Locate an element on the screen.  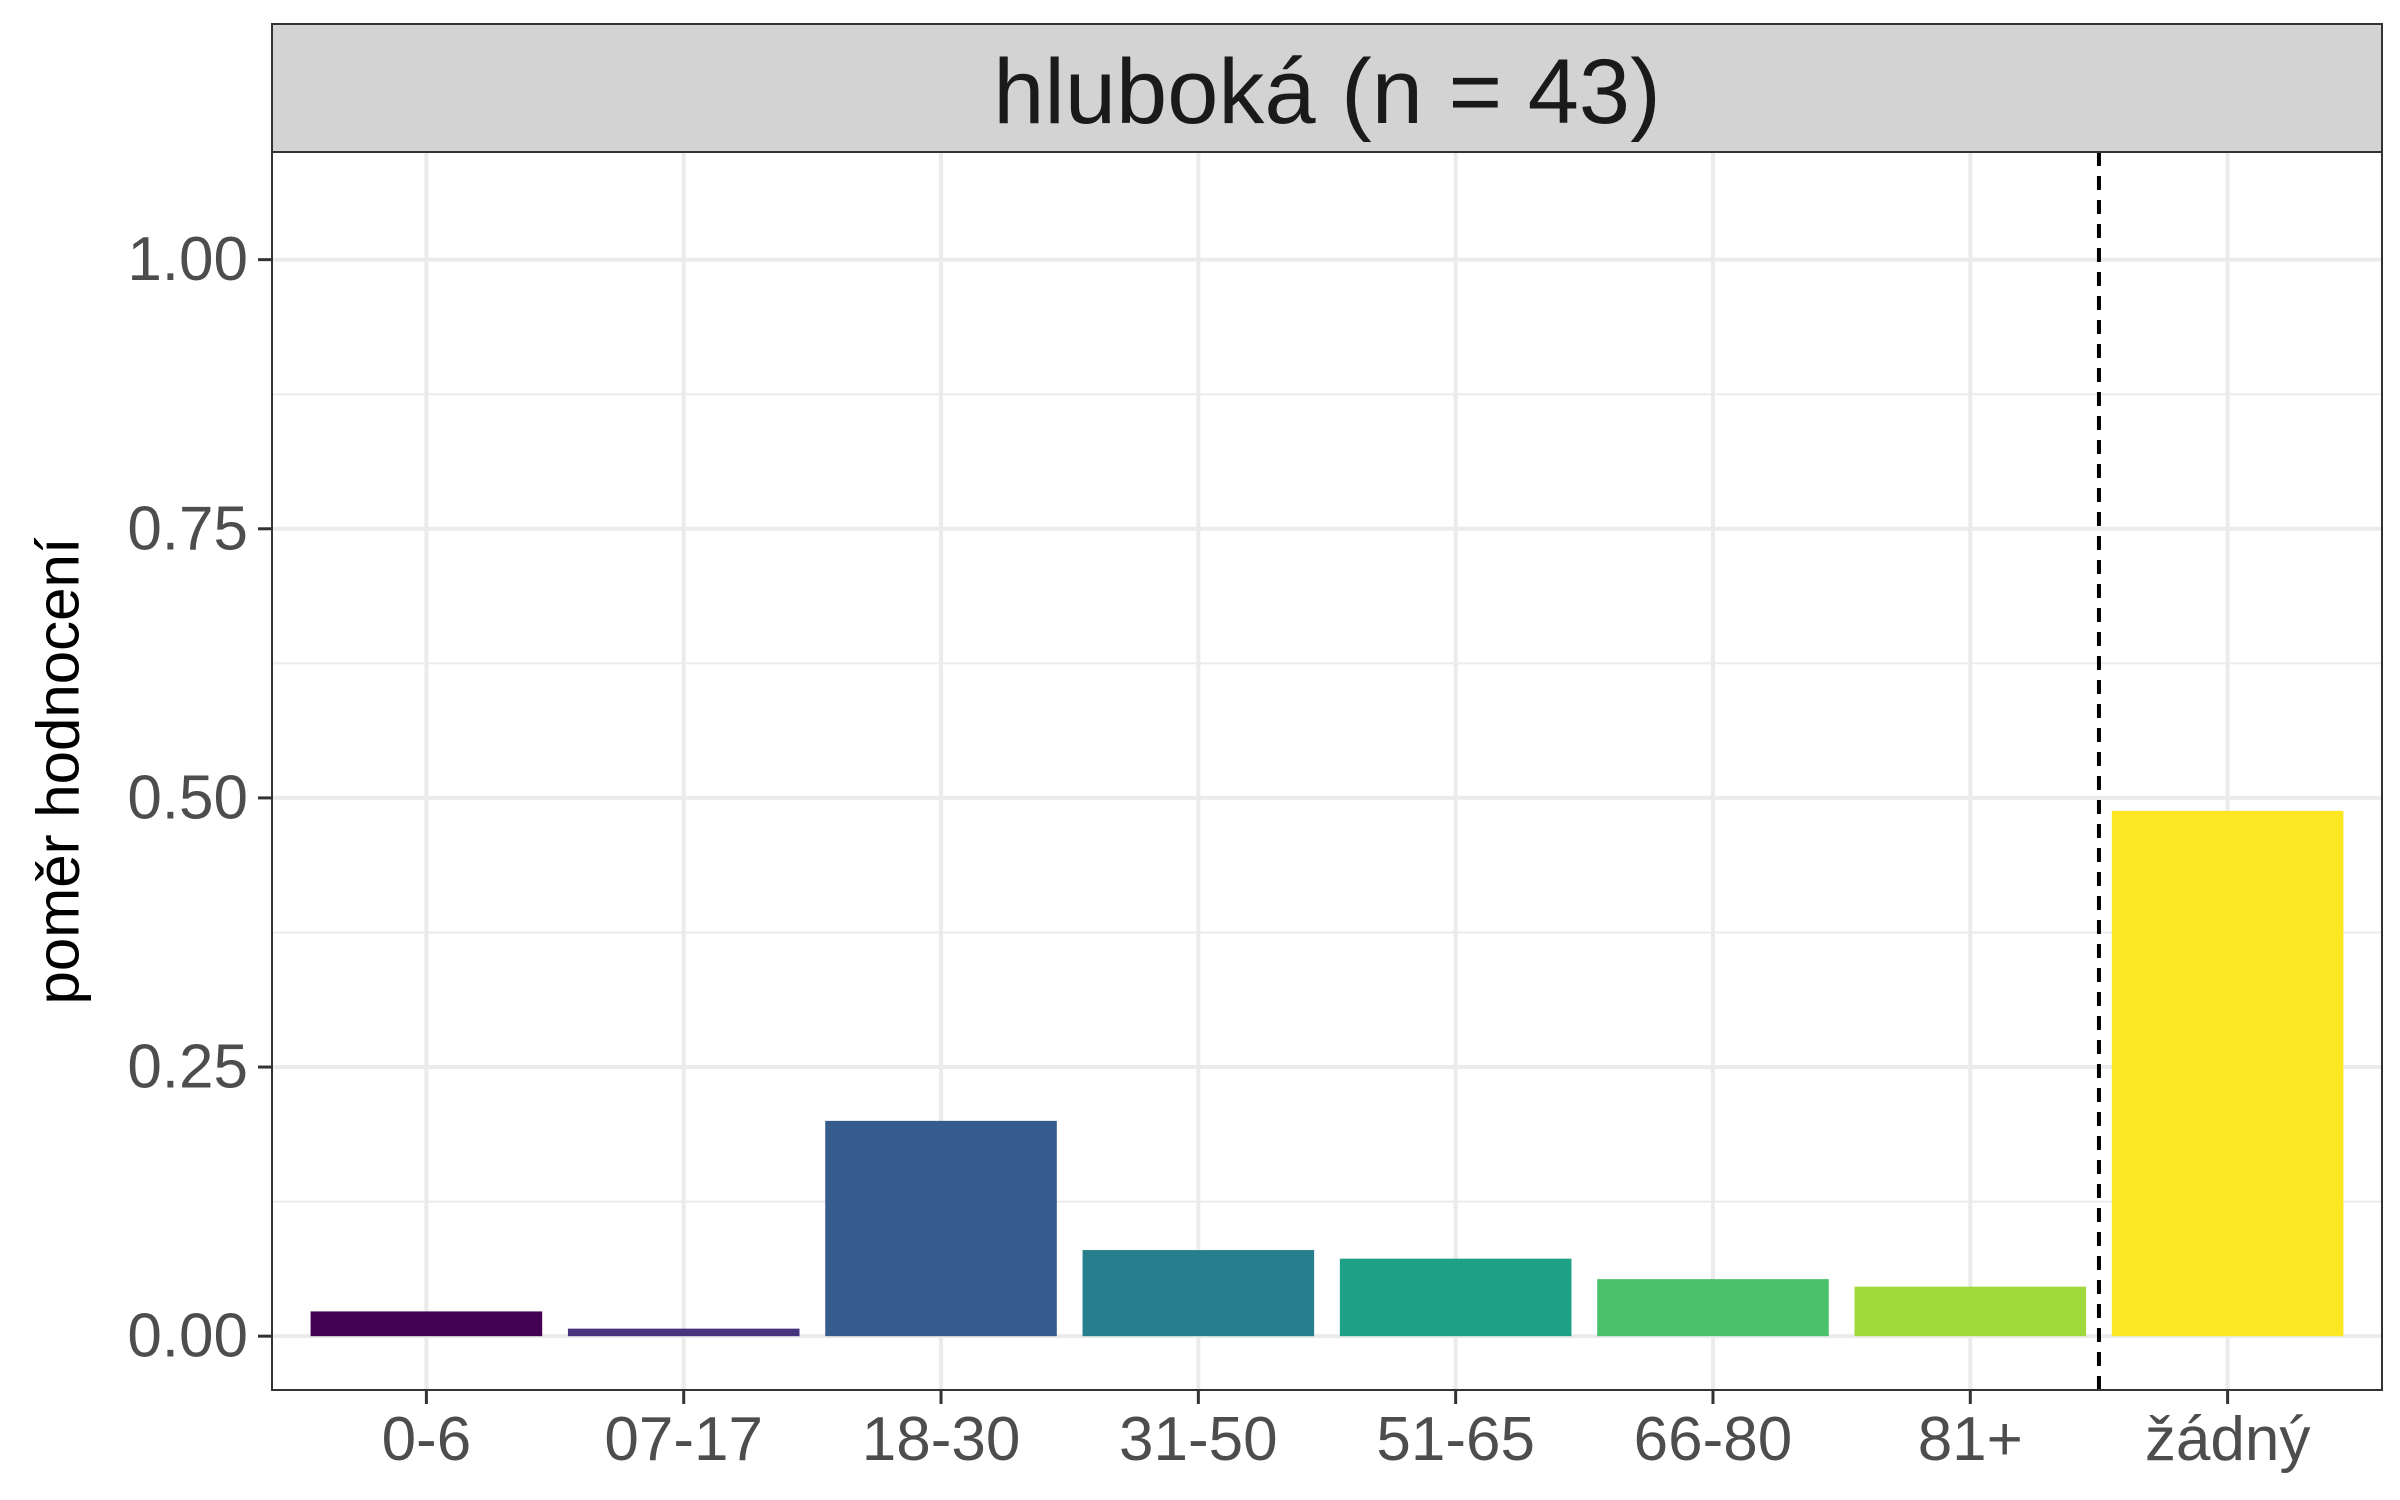
x-tick-label: 31-50 is located at coordinates (1198, 1439).